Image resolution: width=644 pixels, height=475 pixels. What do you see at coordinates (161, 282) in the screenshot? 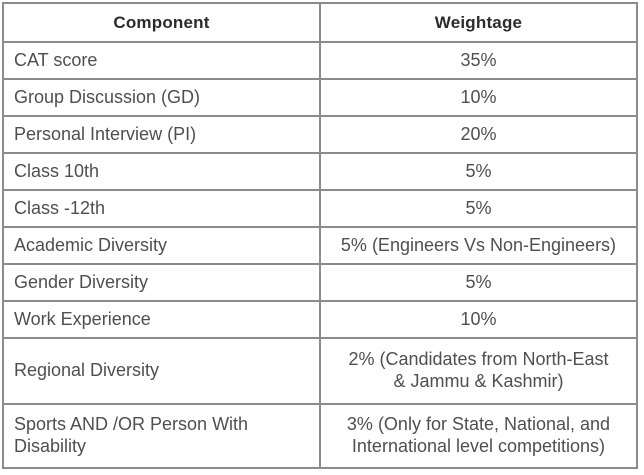
I see `component-cell: Gender Diversity` at bounding box center [161, 282].